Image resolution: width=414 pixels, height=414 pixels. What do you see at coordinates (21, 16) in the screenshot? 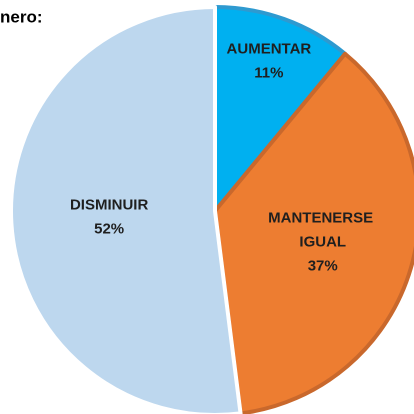
I see `chart-title: nero:` at bounding box center [21, 16].